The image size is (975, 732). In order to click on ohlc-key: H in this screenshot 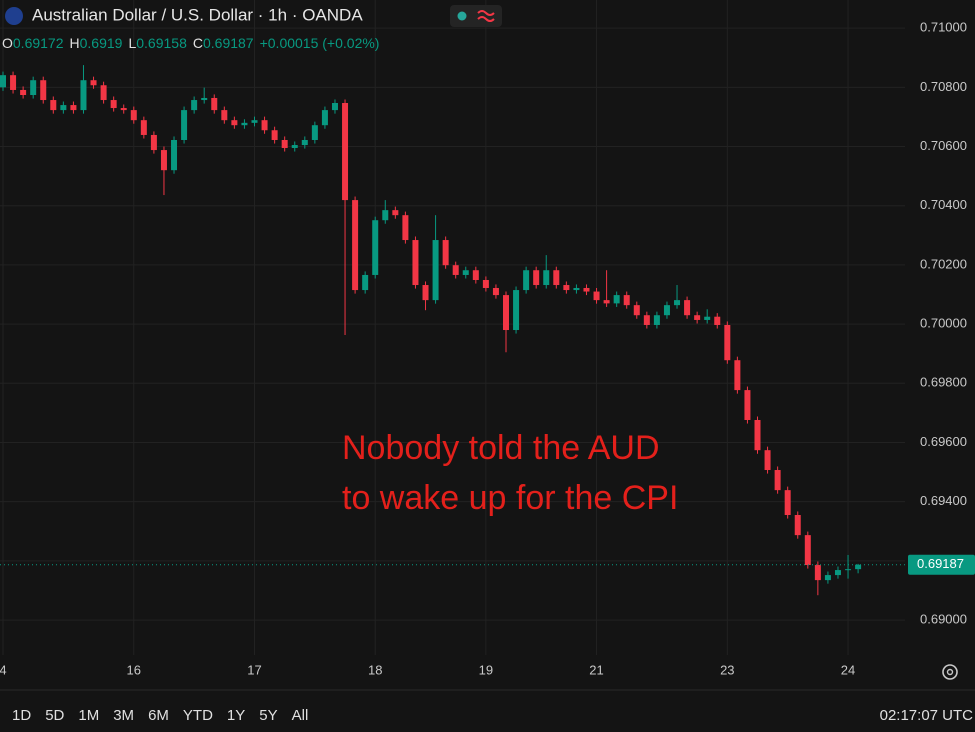, I will do `click(75, 43)`.